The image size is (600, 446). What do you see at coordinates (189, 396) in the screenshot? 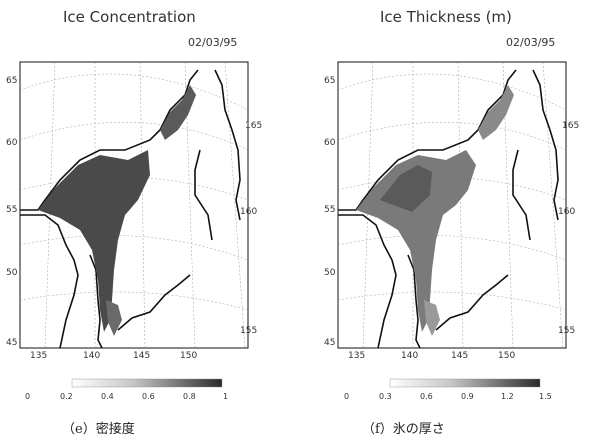
I see `colorbar-tick: 0.8` at bounding box center [189, 396].